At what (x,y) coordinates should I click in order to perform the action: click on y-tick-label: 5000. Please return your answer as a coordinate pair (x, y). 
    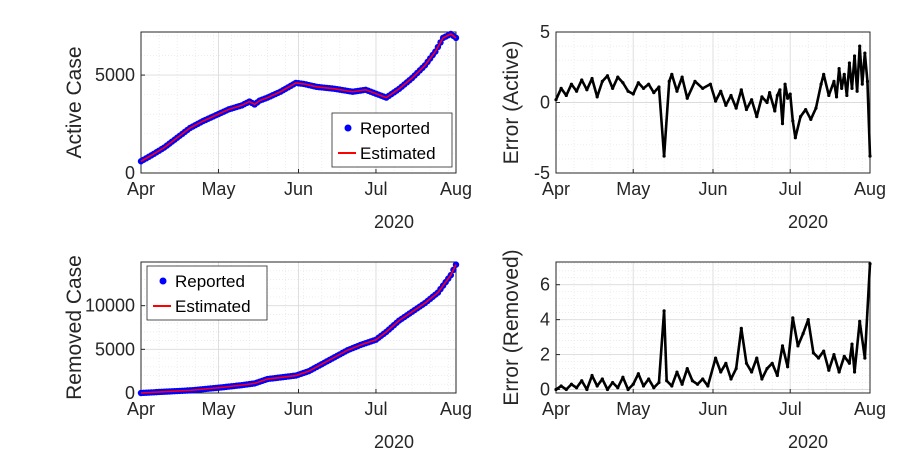
    Looking at the image, I should click on (115, 349).